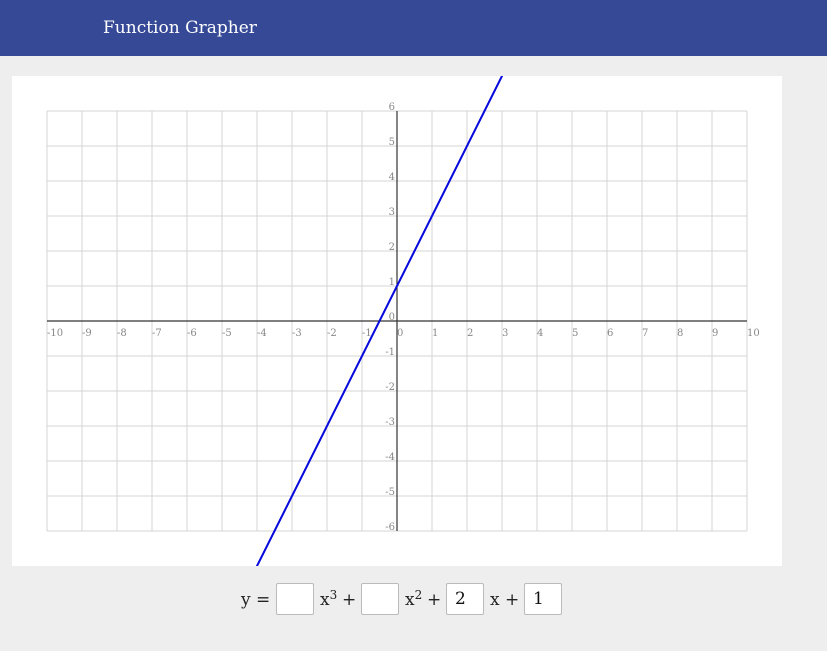  Describe the element at coordinates (367, 333) in the screenshot. I see `x-tick-label: -1` at that location.